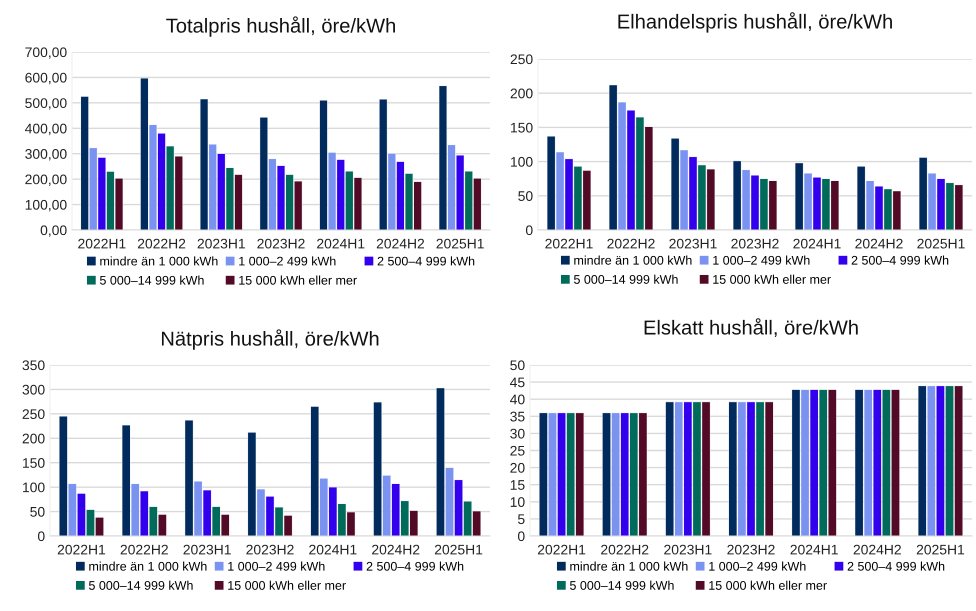 The image size is (976, 611). I want to click on y-tick-label: 300,00, so click(46, 155).